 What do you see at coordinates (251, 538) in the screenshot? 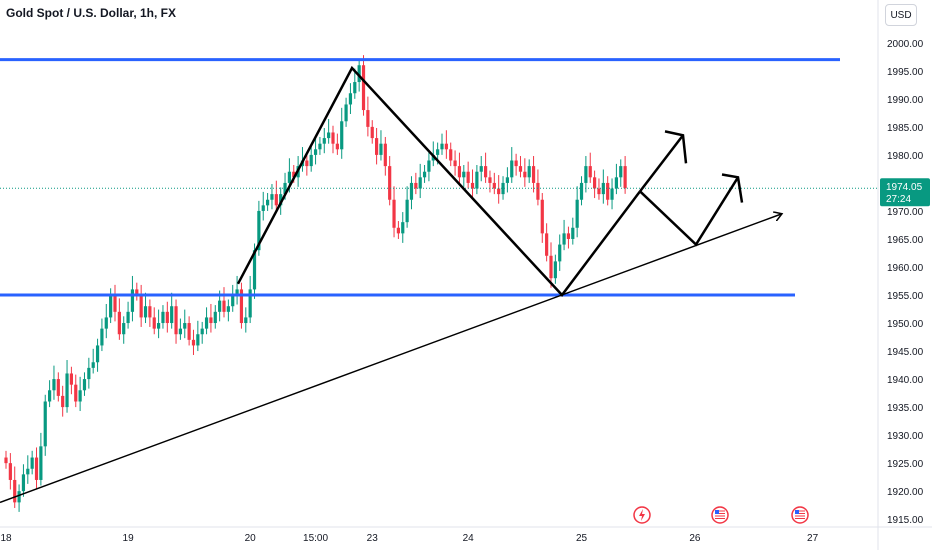
I see `x-tick-label: 20` at bounding box center [251, 538].